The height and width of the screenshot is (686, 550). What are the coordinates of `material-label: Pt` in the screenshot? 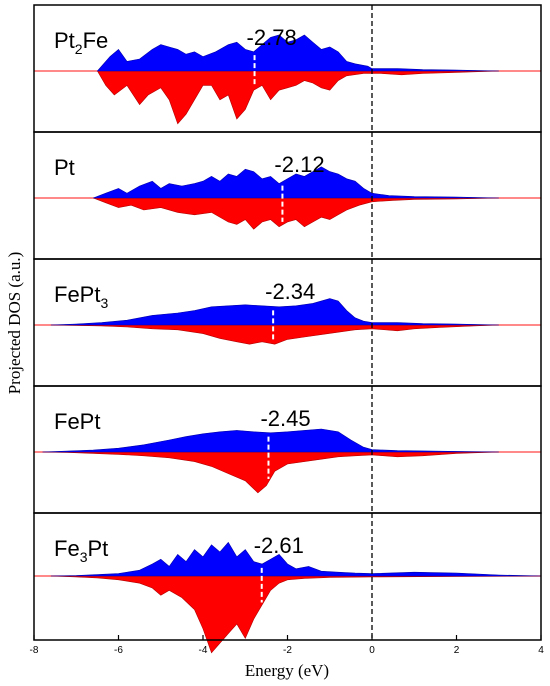 It's located at (64, 167).